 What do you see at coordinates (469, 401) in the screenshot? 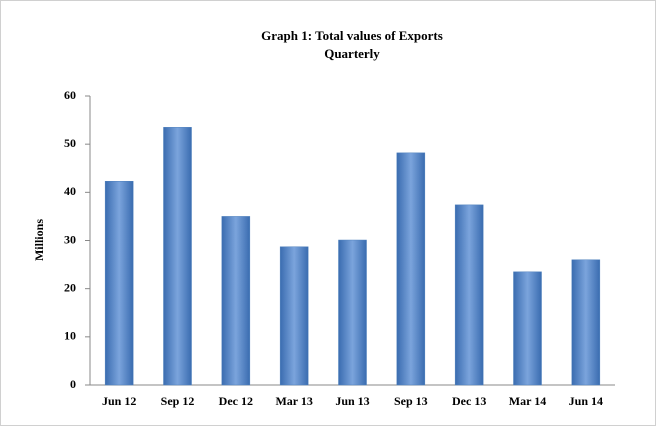
I see `x-tick-label: Dec 13` at bounding box center [469, 401].